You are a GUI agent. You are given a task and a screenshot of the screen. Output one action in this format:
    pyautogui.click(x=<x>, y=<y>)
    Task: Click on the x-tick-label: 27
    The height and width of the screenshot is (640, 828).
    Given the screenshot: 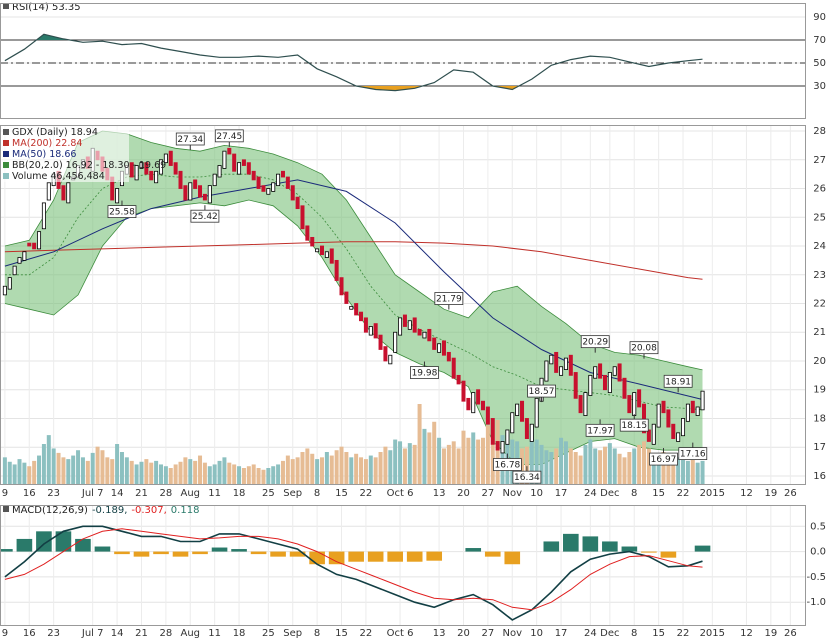 What is the action you would take?
    pyautogui.click(x=488, y=493)
    